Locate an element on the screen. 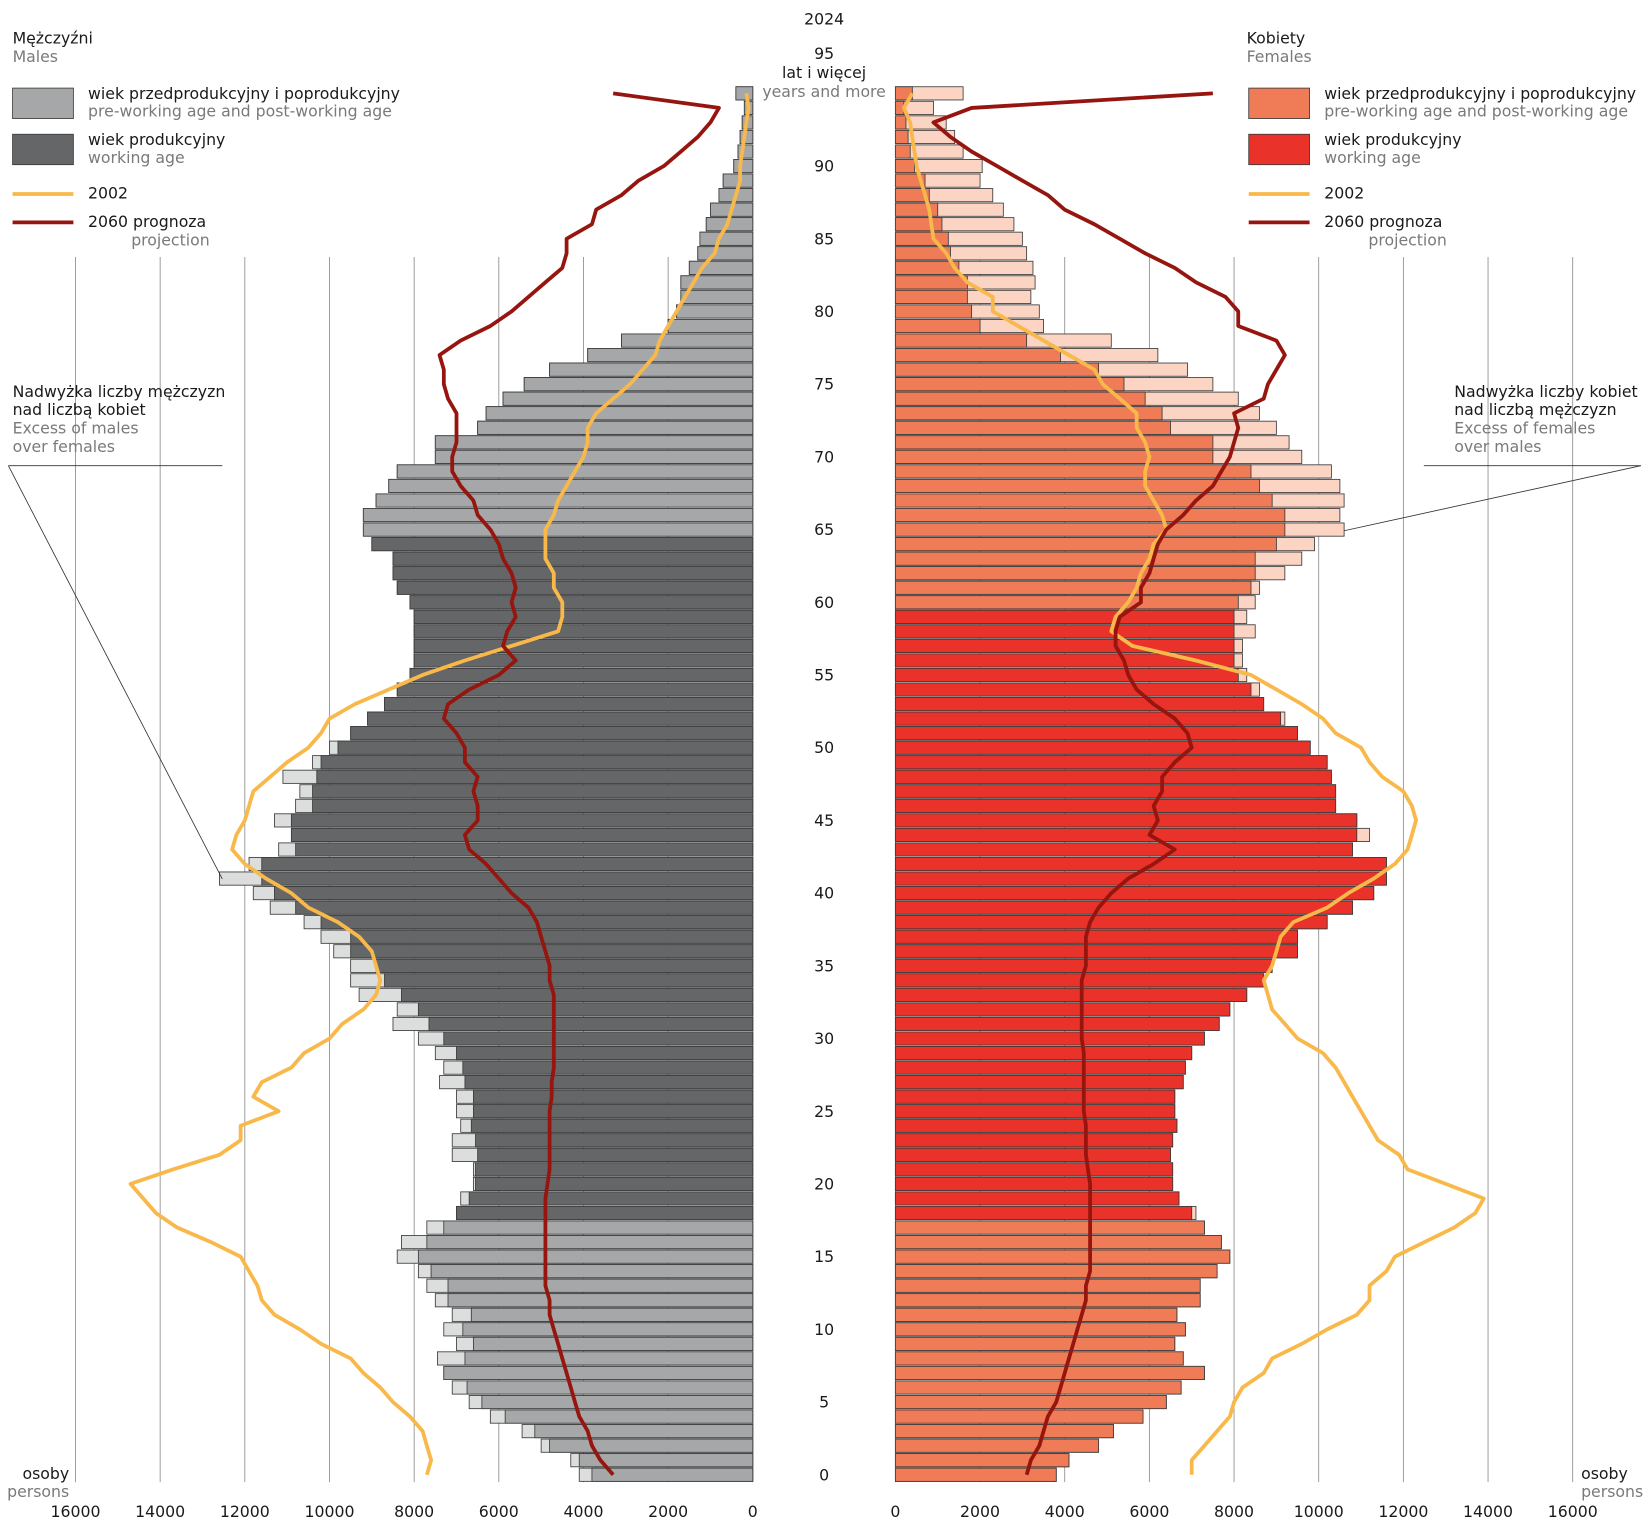 Image resolution: width=1644 pixels, height=1523 pixels. y-tick-label: 60 is located at coordinates (824, 602).